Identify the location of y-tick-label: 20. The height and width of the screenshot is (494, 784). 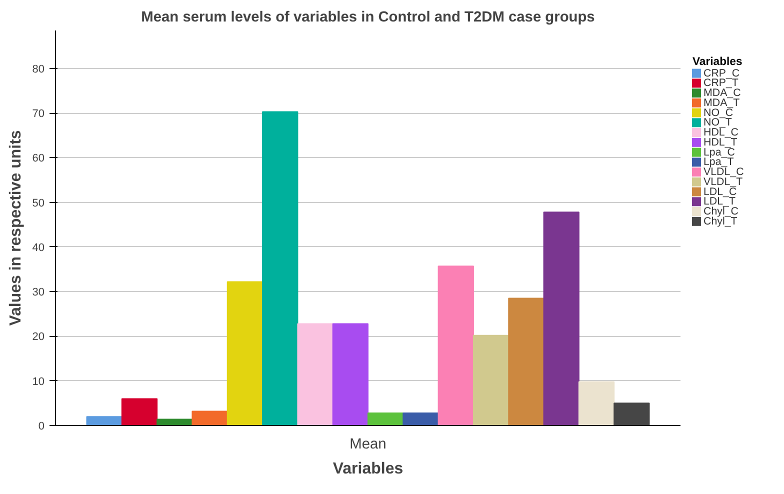
(38, 337).